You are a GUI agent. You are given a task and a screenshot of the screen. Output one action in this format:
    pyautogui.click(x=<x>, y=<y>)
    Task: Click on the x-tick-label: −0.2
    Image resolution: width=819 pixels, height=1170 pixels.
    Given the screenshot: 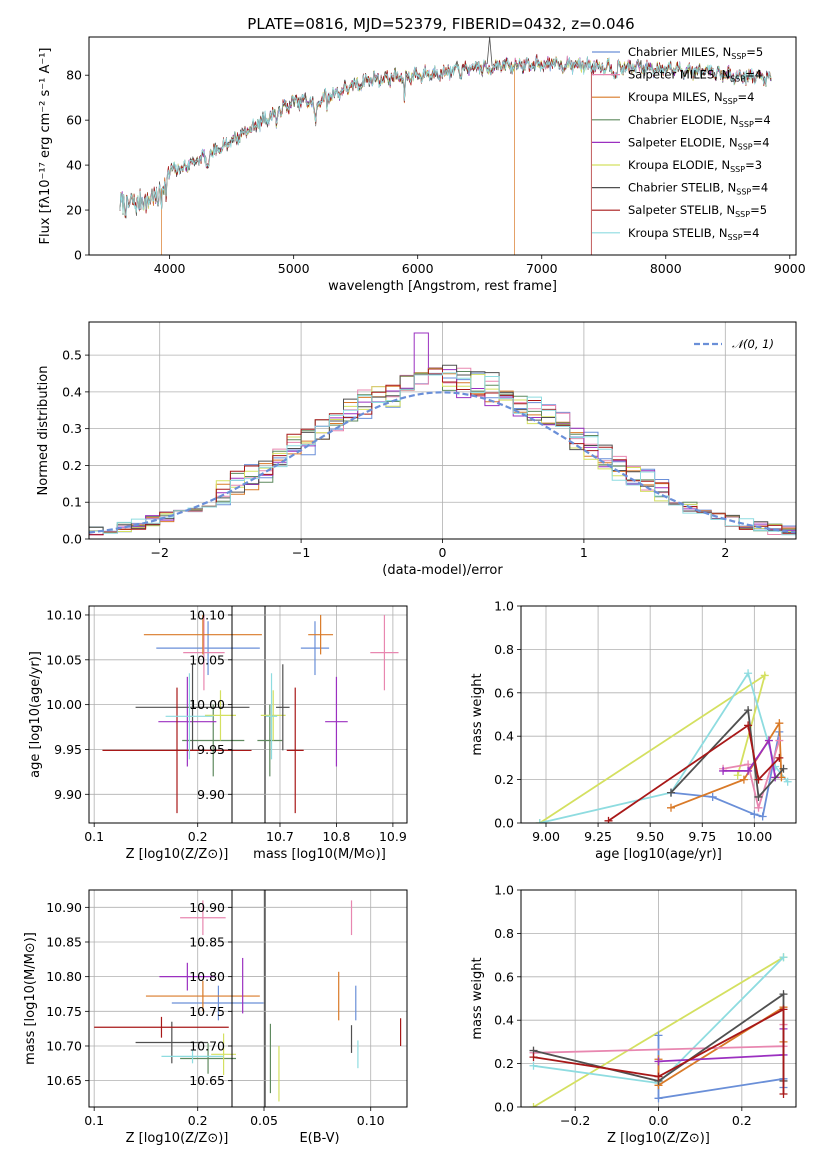 What is the action you would take?
    pyautogui.click(x=575, y=1120)
    